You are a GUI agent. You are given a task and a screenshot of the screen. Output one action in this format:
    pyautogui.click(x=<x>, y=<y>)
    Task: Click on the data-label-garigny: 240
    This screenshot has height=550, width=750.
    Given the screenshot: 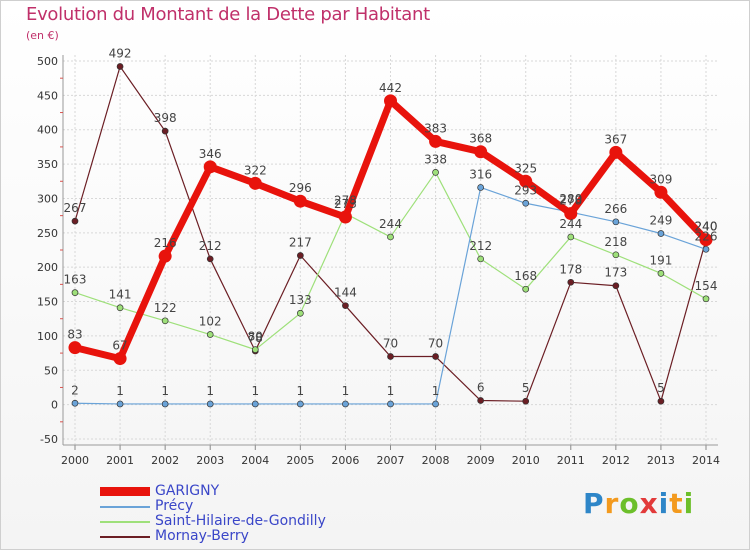 What is the action you would take?
    pyautogui.click(x=706, y=227)
    